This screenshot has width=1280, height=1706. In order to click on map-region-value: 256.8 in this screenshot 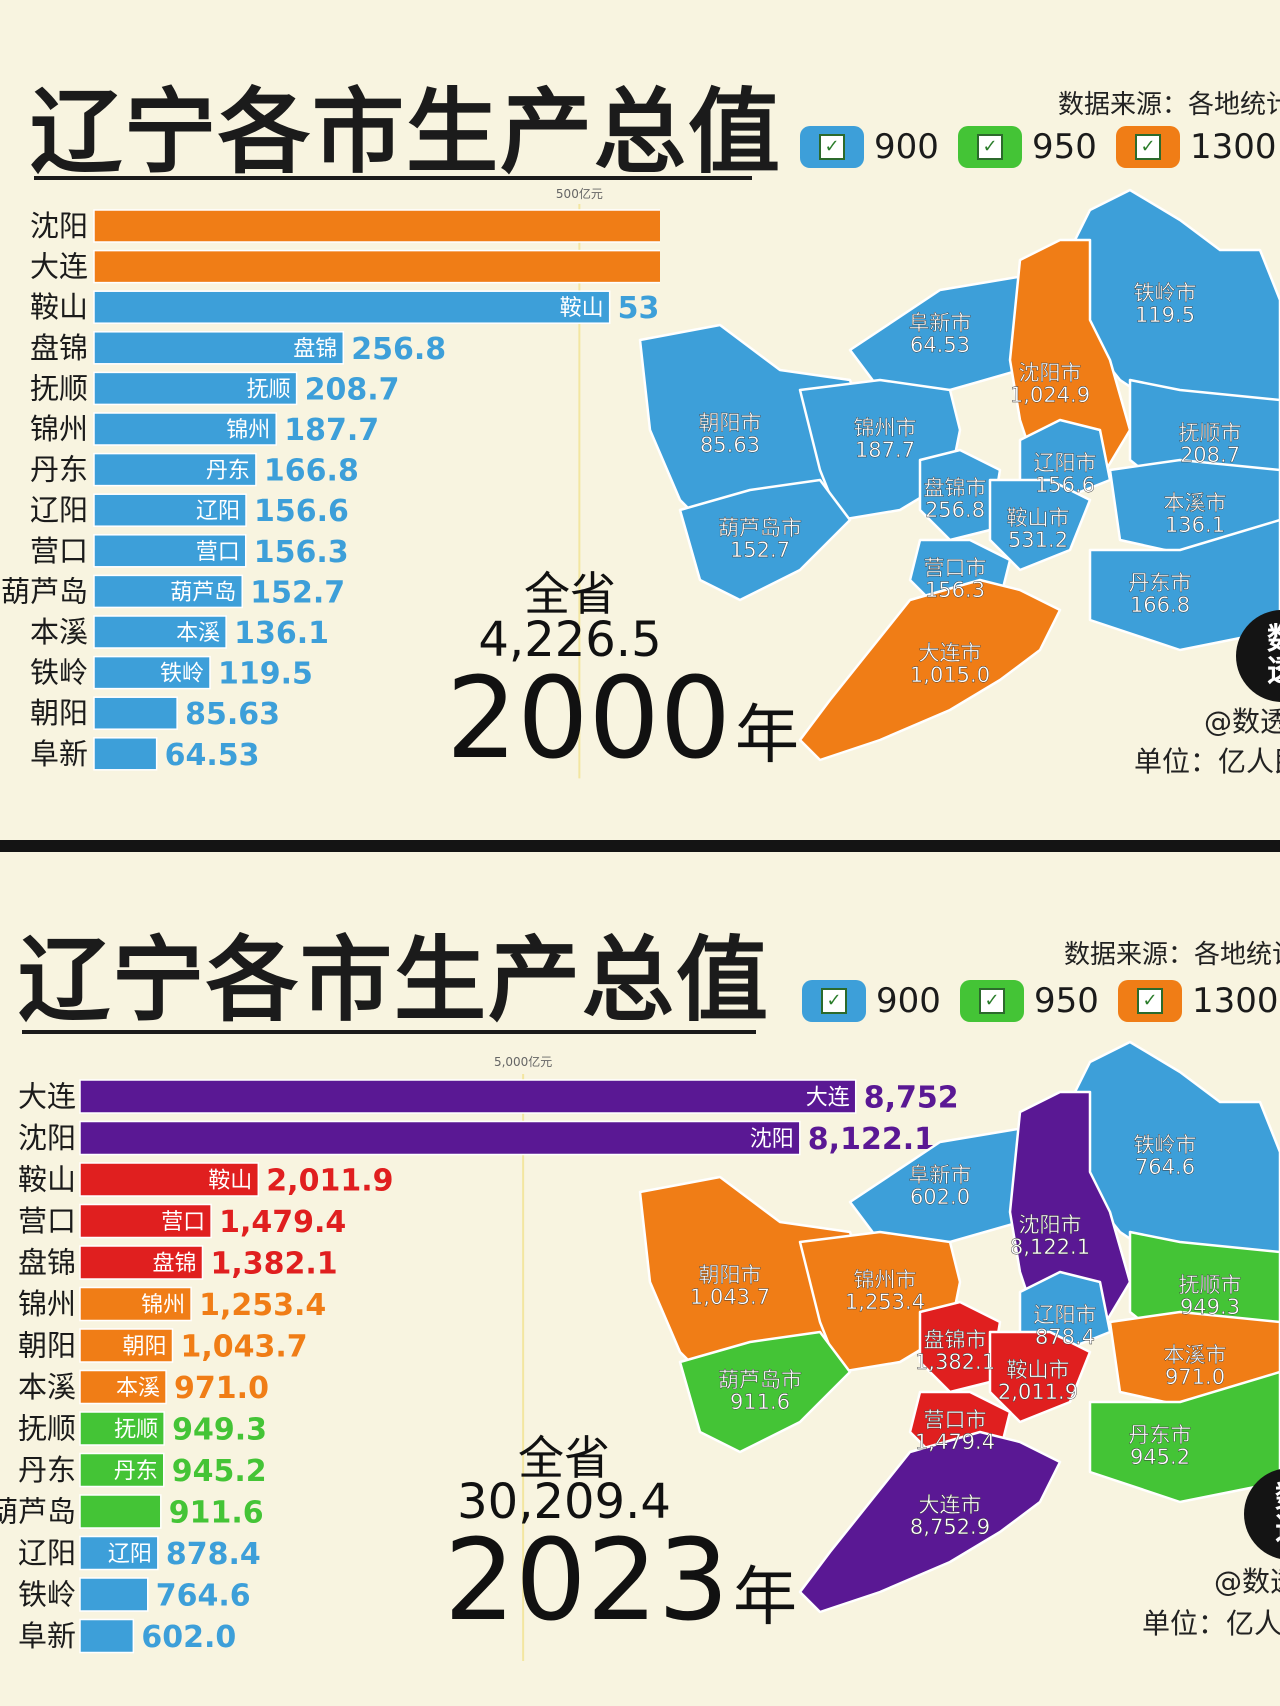, I will do `click(955, 510)`.